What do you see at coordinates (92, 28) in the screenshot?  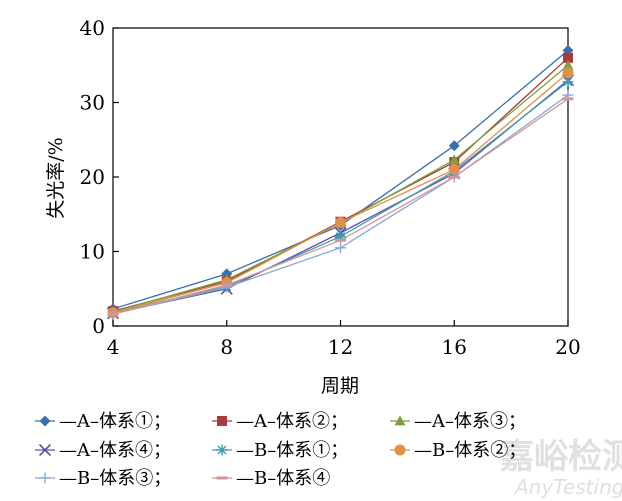 I see `y-tick-label: 40` at bounding box center [92, 28].